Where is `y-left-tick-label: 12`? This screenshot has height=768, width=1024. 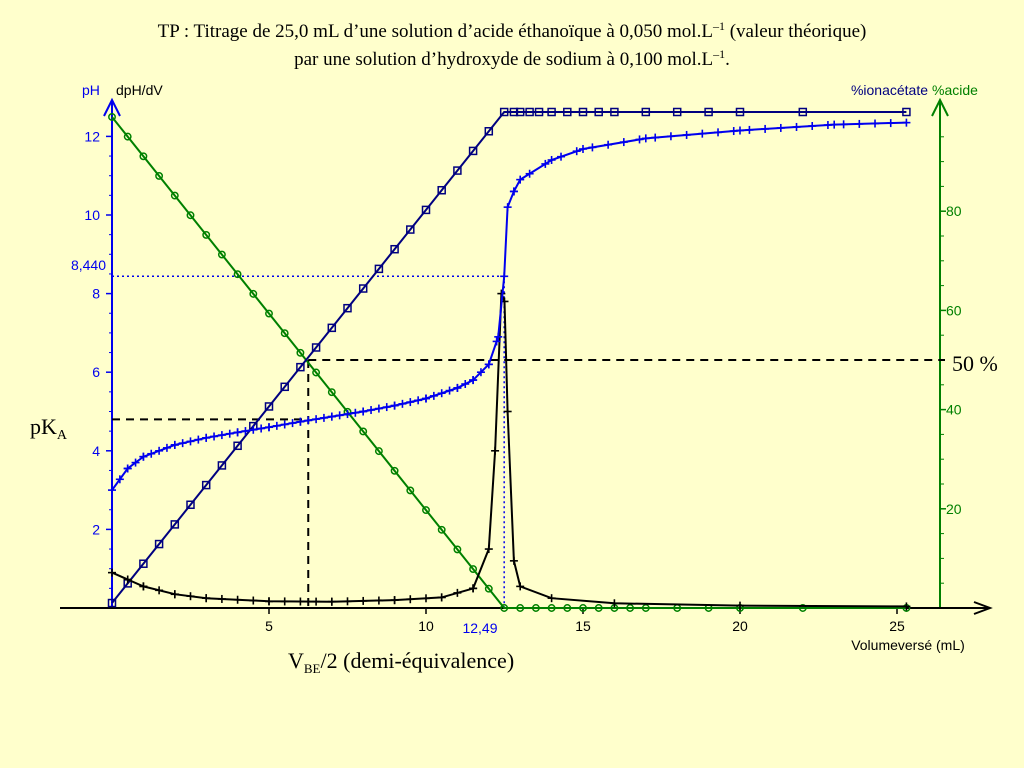
y-left-tick-label: 12 is located at coordinates (92, 136).